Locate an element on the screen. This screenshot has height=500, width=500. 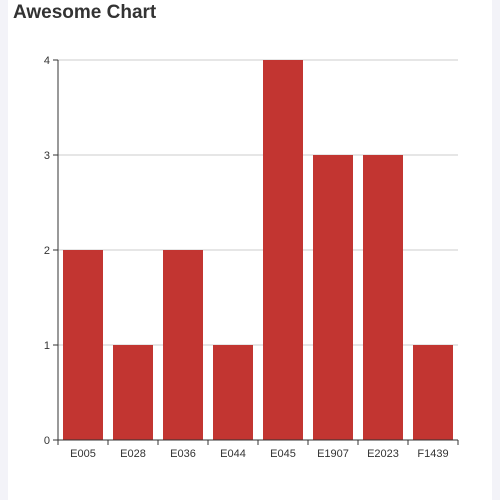
bar-e005 is located at coordinates (83, 345).